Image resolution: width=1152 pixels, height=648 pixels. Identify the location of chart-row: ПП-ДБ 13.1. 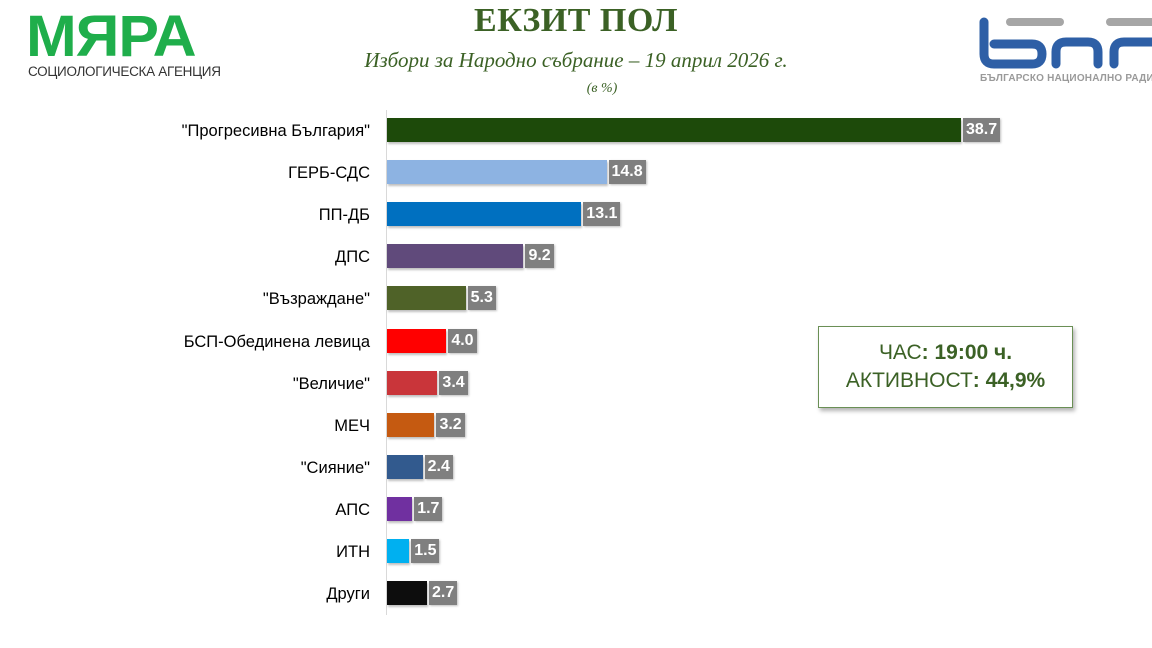
(576, 215).